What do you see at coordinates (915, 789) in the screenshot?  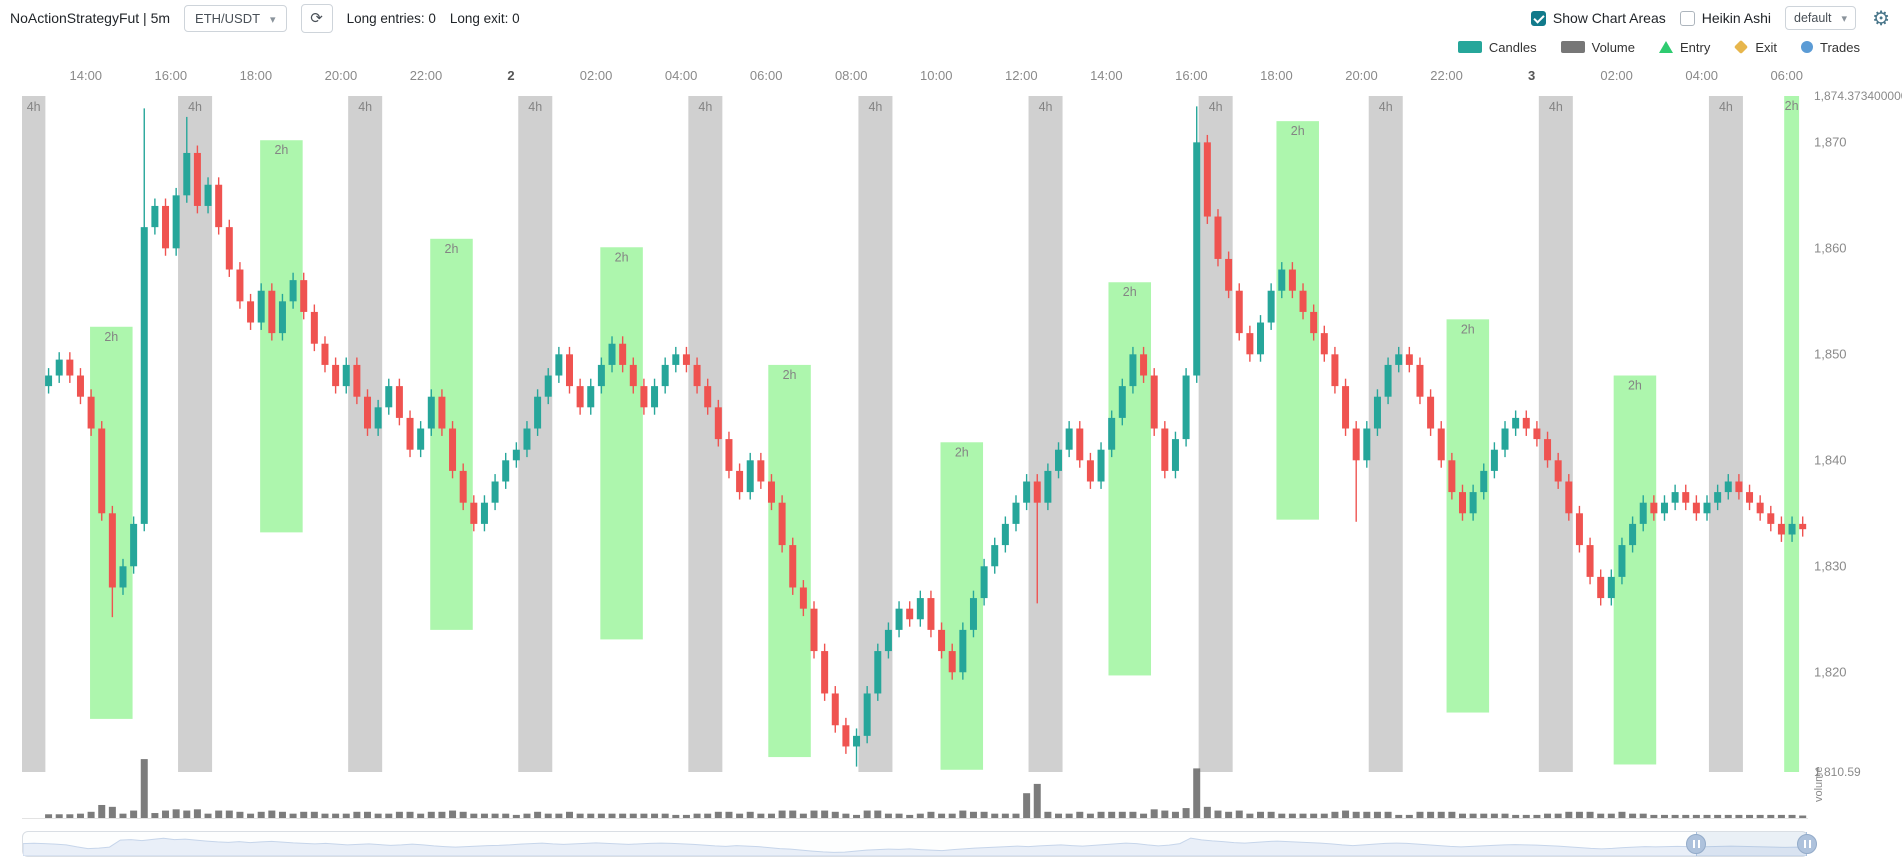 I see `volume-layer` at bounding box center [915, 789].